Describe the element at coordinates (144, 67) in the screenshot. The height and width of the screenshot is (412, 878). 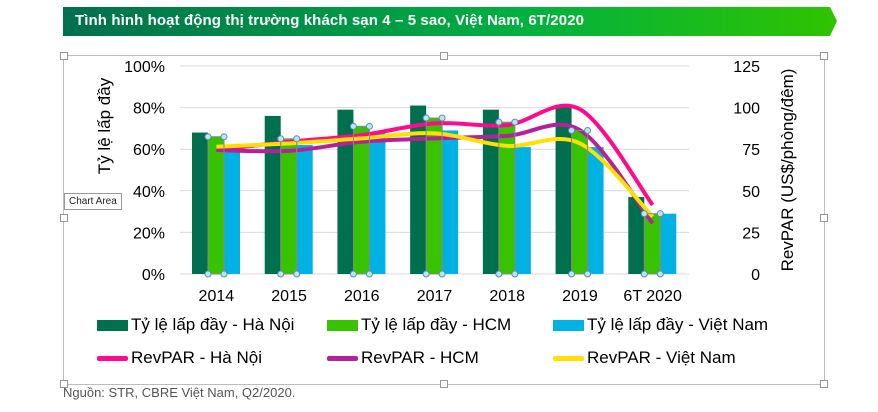
I see `y-tick-label: 100%` at that location.